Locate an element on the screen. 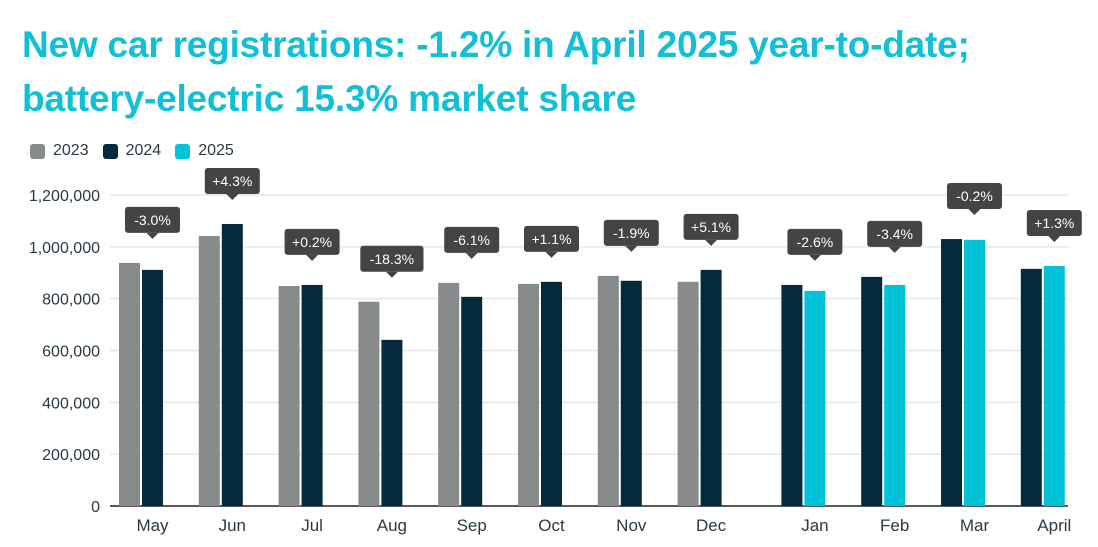 This screenshot has width=1098, height=547. change-label: +5.1% is located at coordinates (711, 227).